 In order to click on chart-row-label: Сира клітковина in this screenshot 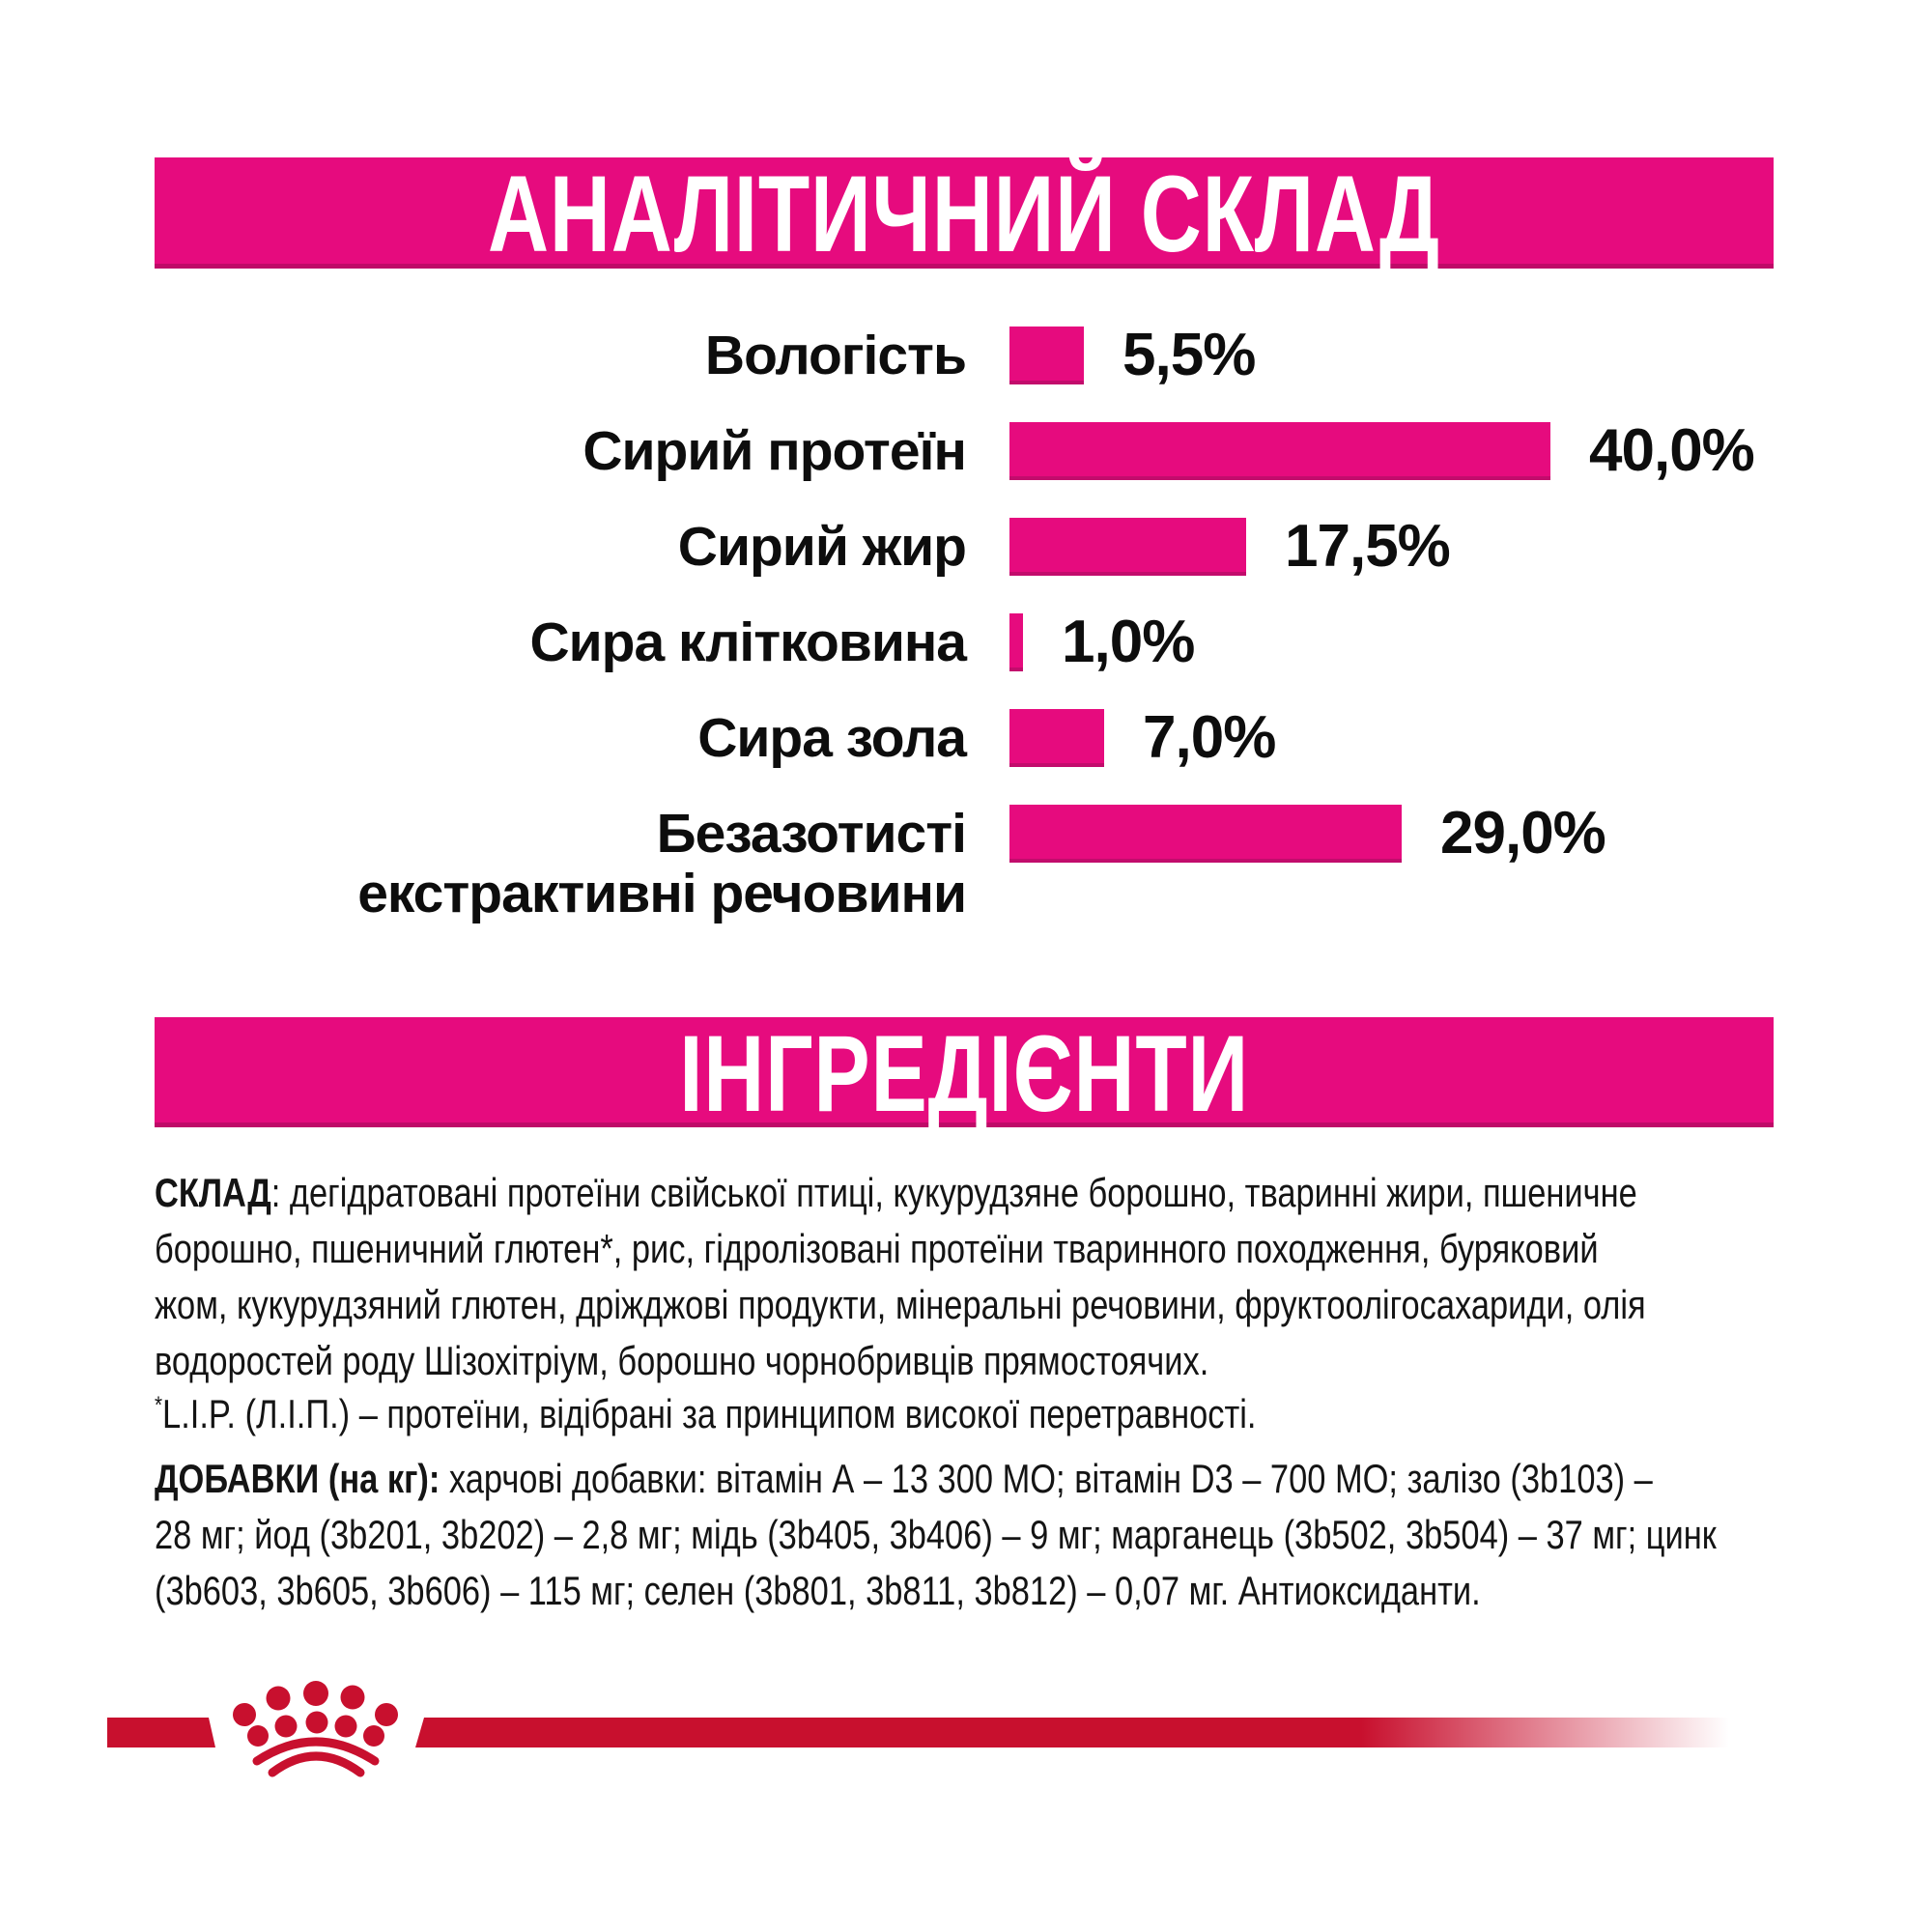, I will do `click(483, 642)`.